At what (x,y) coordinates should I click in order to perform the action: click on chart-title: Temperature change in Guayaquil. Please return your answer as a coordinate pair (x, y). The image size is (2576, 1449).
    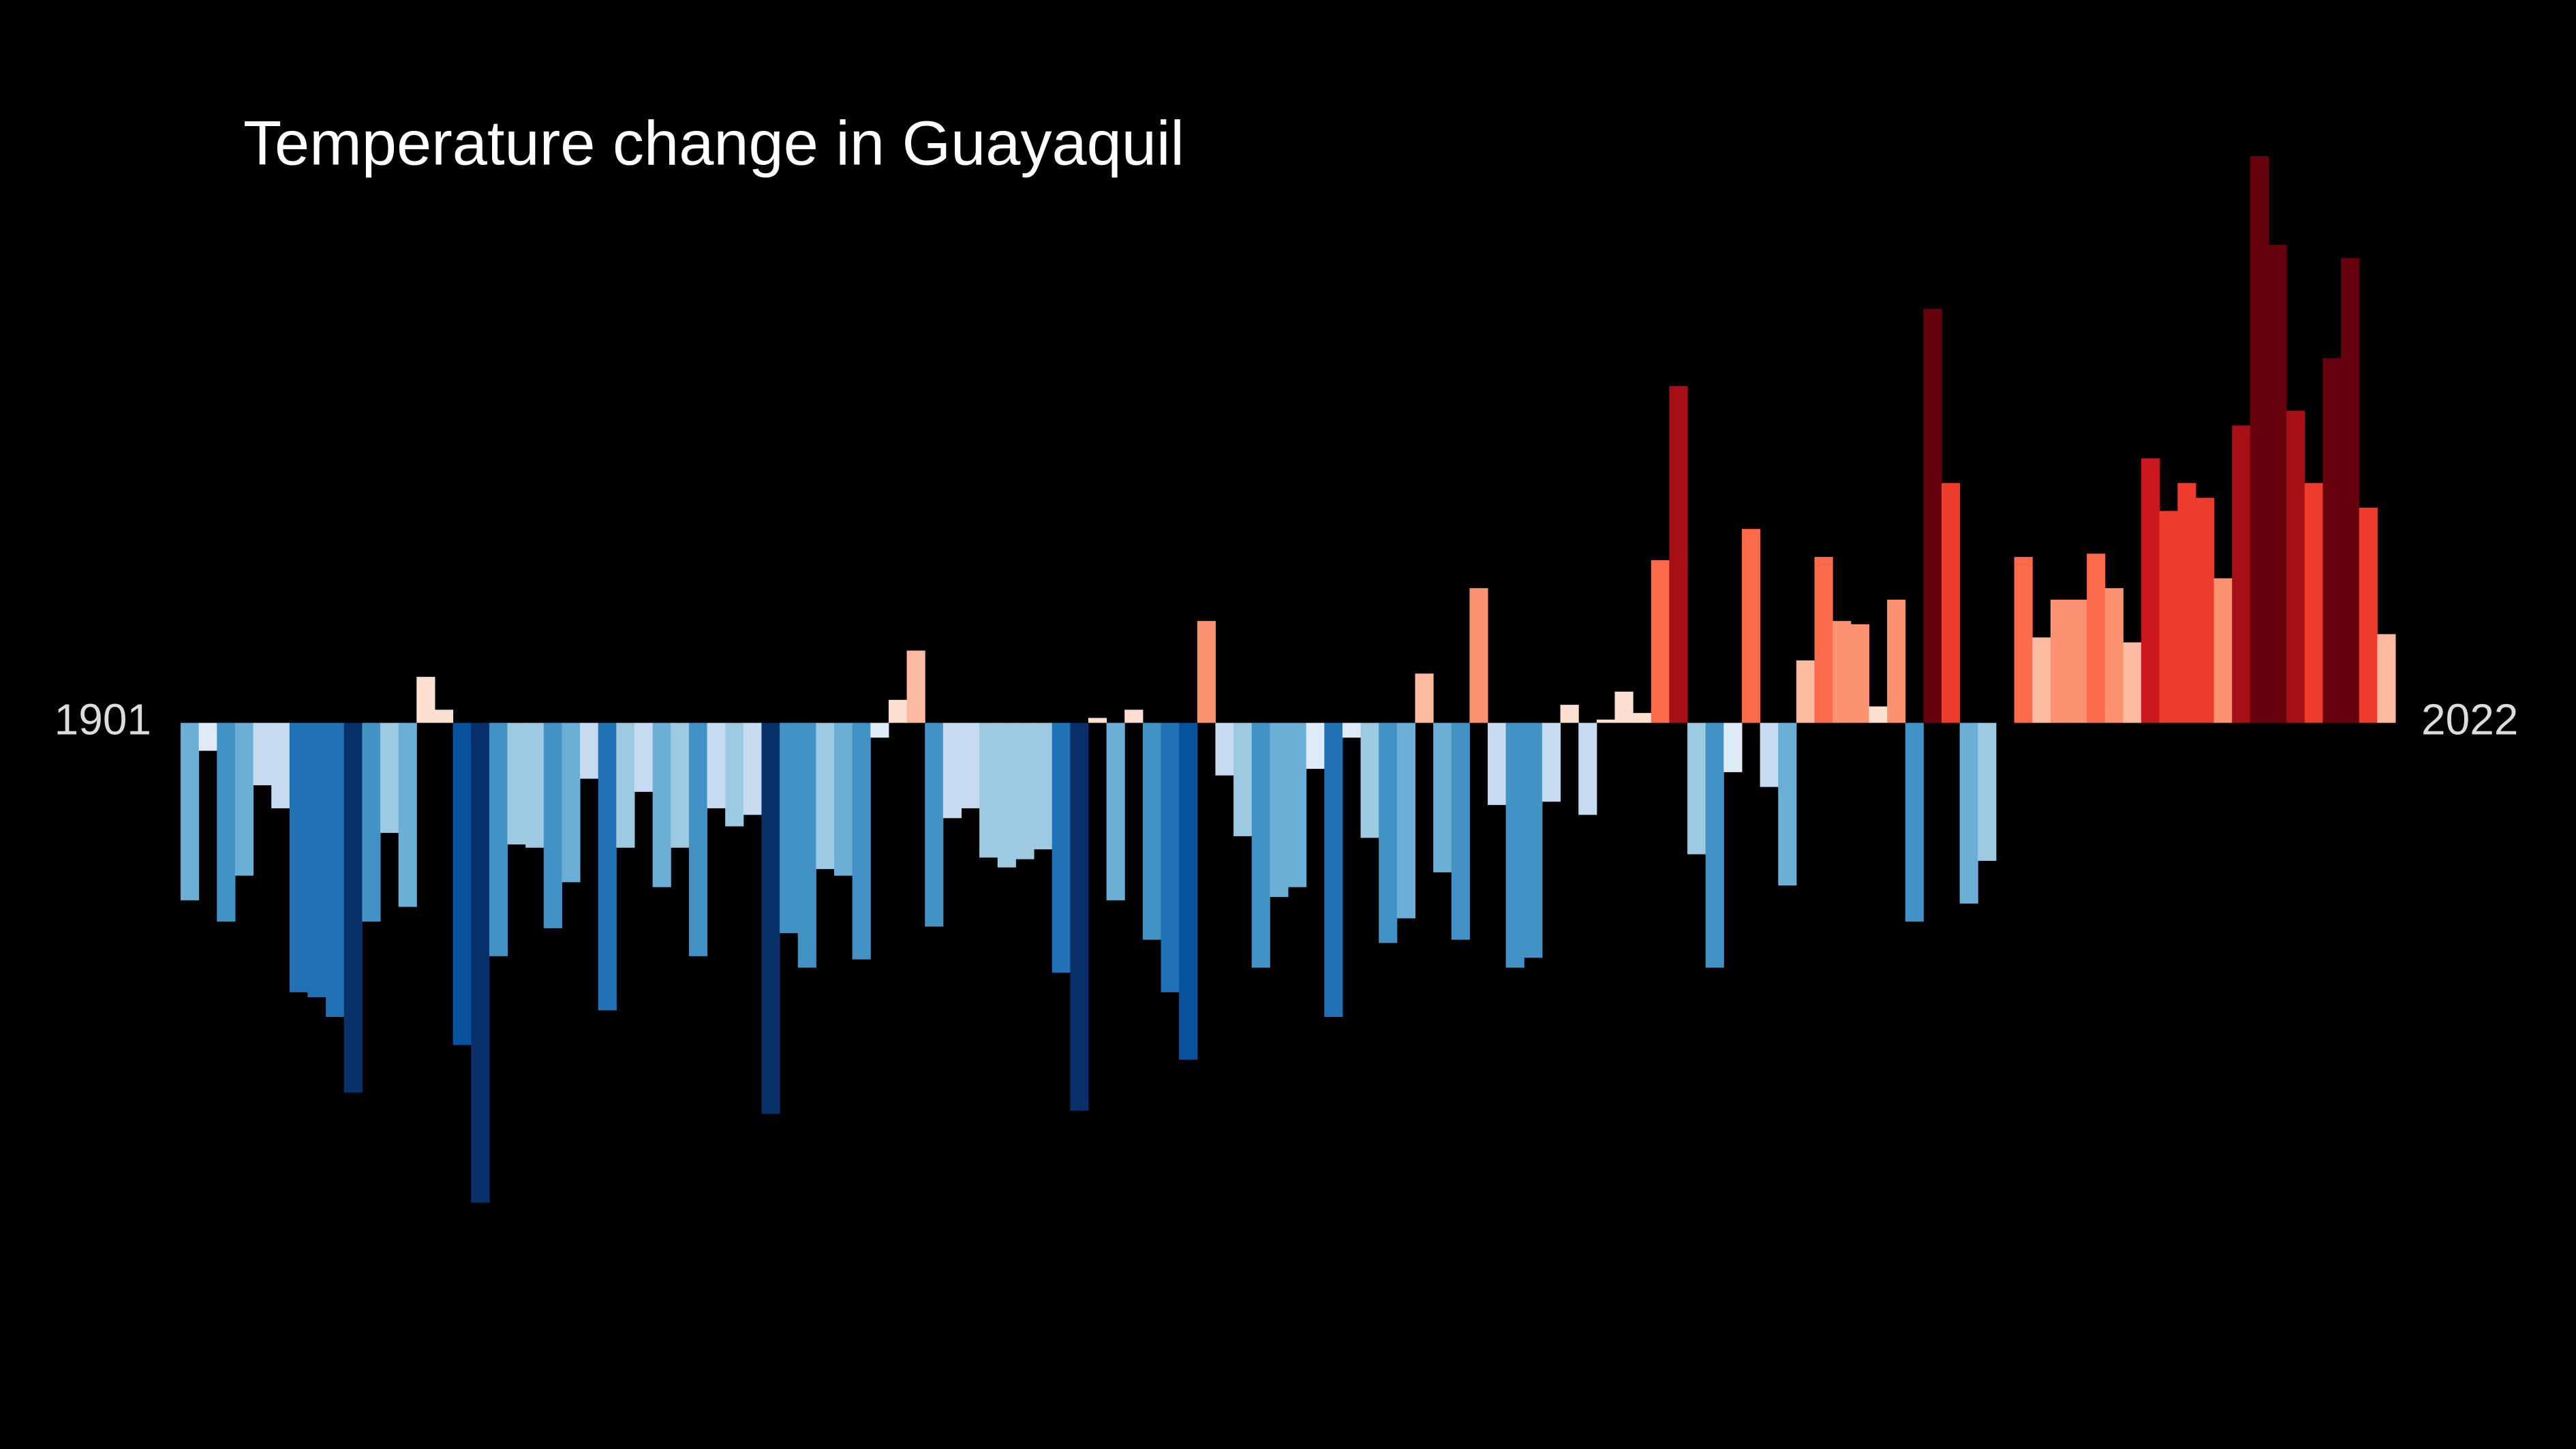
    Looking at the image, I should click on (713, 143).